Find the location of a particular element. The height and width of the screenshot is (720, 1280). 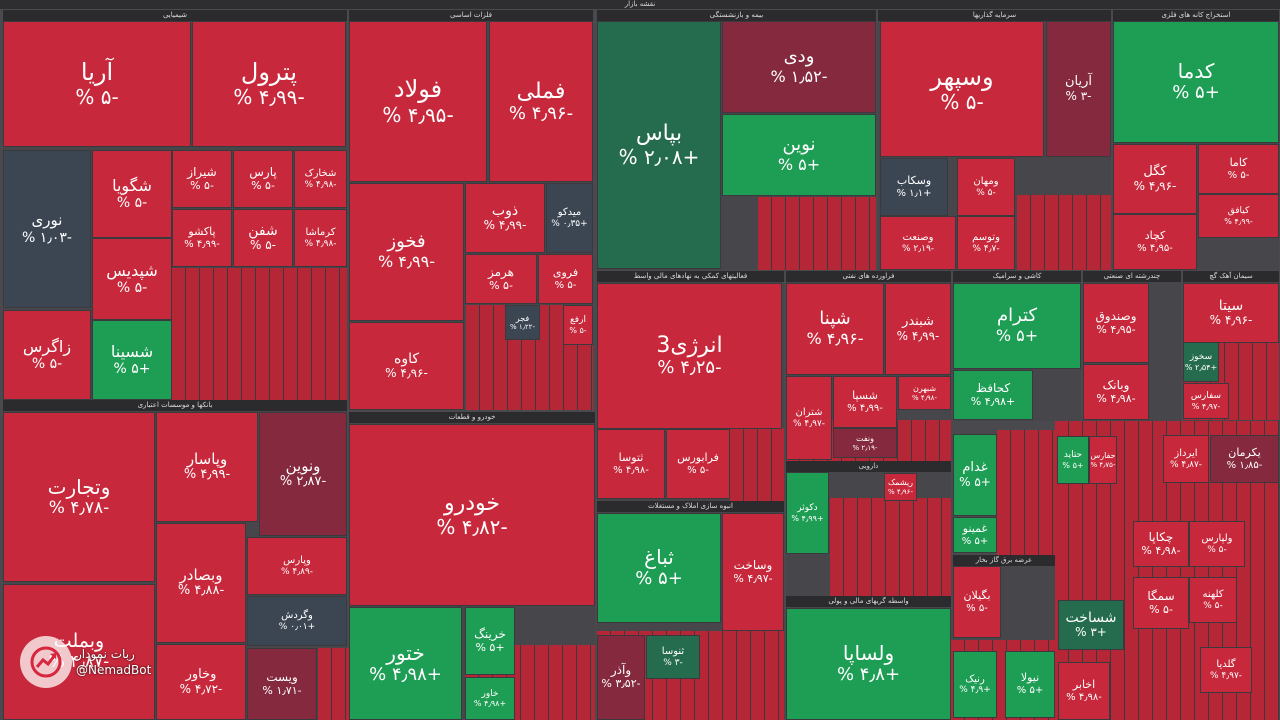

tile-77: ثنوسا -۳ % is located at coordinates (673, 657).